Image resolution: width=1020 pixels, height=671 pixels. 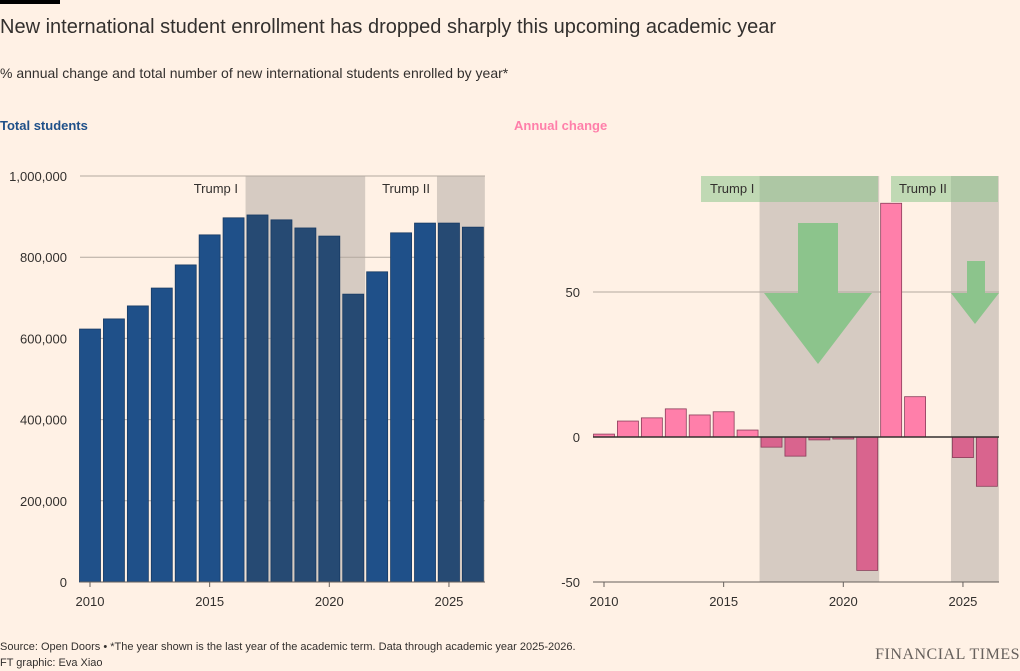 I want to click on ft-top-bar, so click(x=30, y=2).